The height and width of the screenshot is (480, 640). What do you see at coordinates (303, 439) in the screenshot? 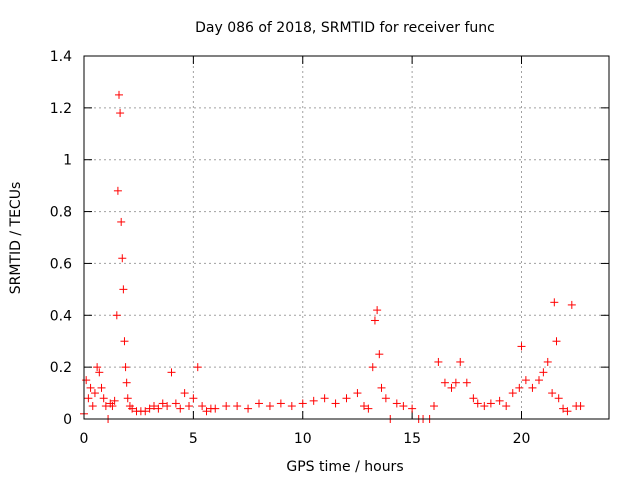
I see `x-tick-label: 10` at bounding box center [303, 439].